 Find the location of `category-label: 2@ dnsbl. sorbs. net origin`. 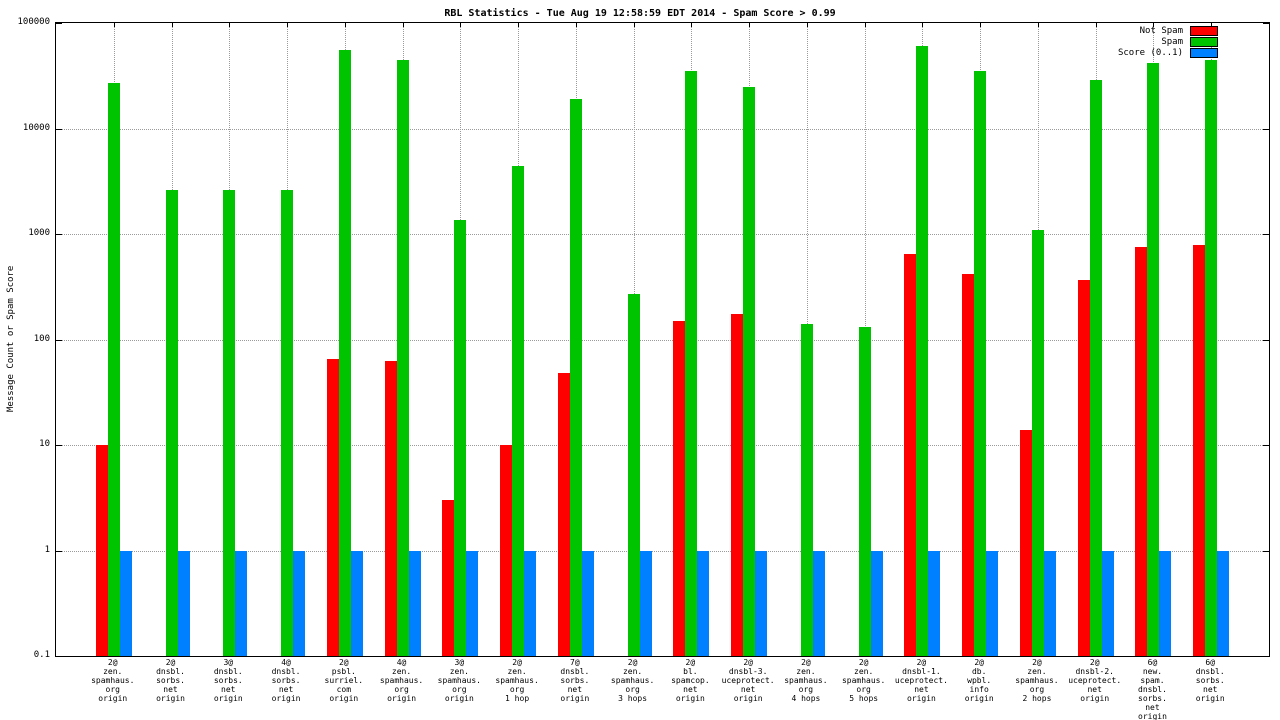

category-label: 2@ dnsbl. sorbs. net origin is located at coordinates (170, 680).